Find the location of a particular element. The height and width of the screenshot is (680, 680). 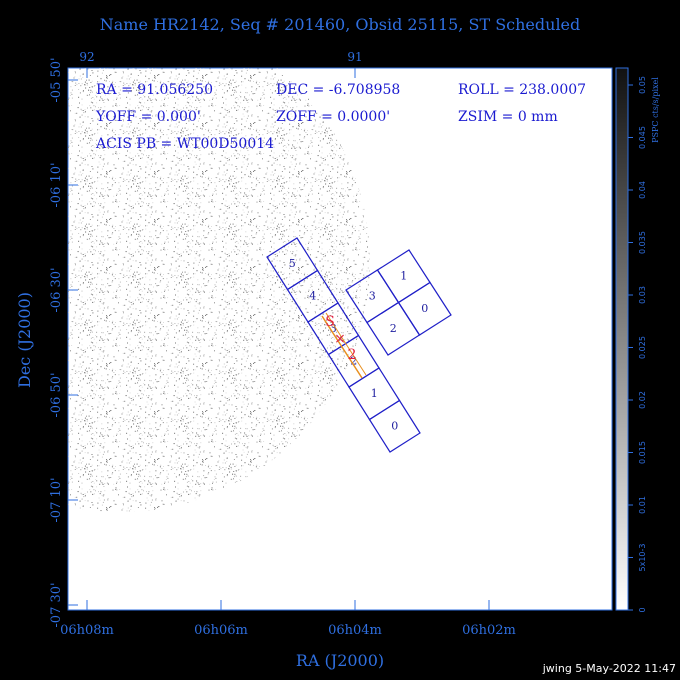

colorbar-tick-label: 0.035 is located at coordinates (642, 242).